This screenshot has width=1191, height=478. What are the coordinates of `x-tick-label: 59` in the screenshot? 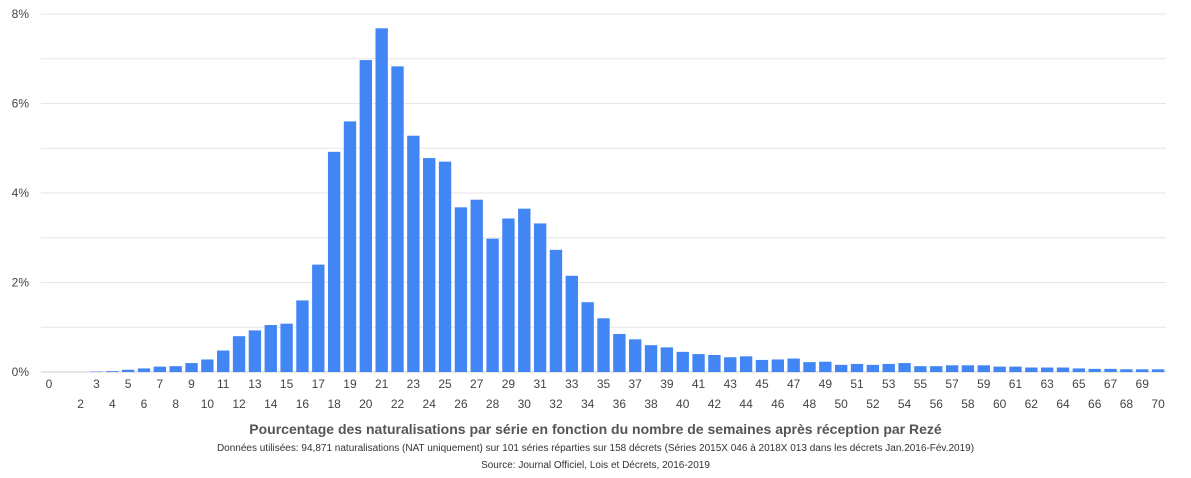 It's located at (984, 384).